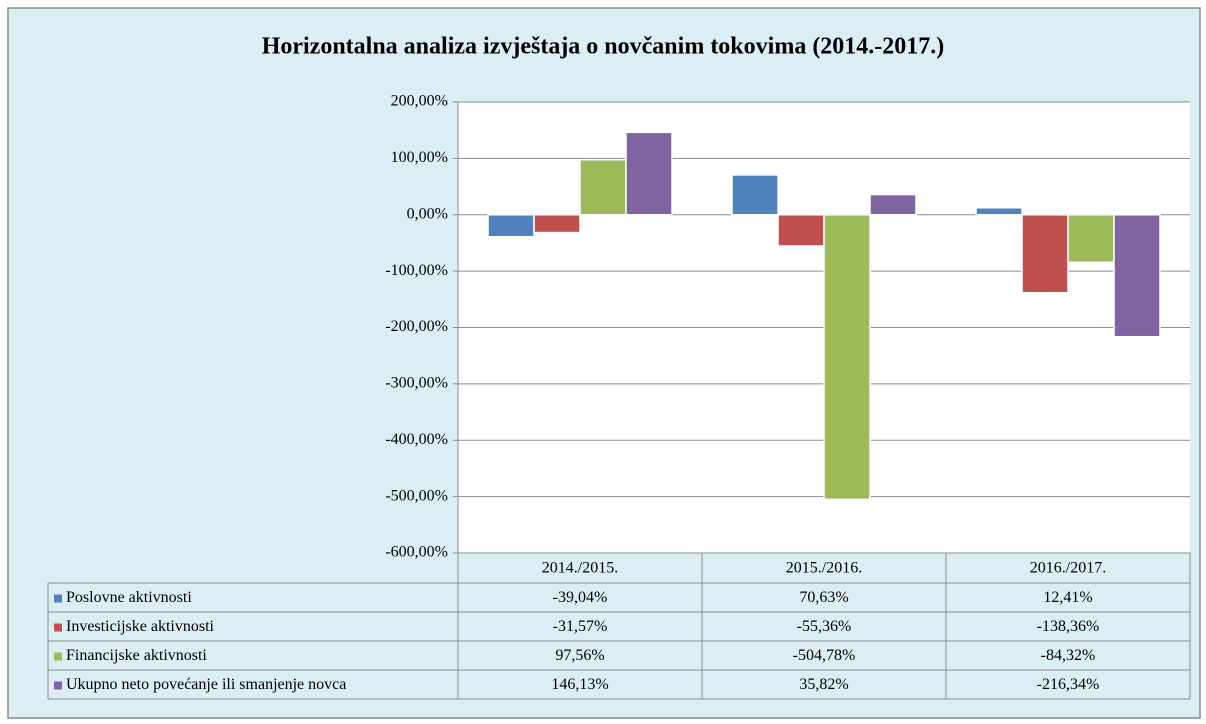 The height and width of the screenshot is (724, 1206). What do you see at coordinates (580, 597) in the screenshot?
I see `table-value: -39,04%` at bounding box center [580, 597].